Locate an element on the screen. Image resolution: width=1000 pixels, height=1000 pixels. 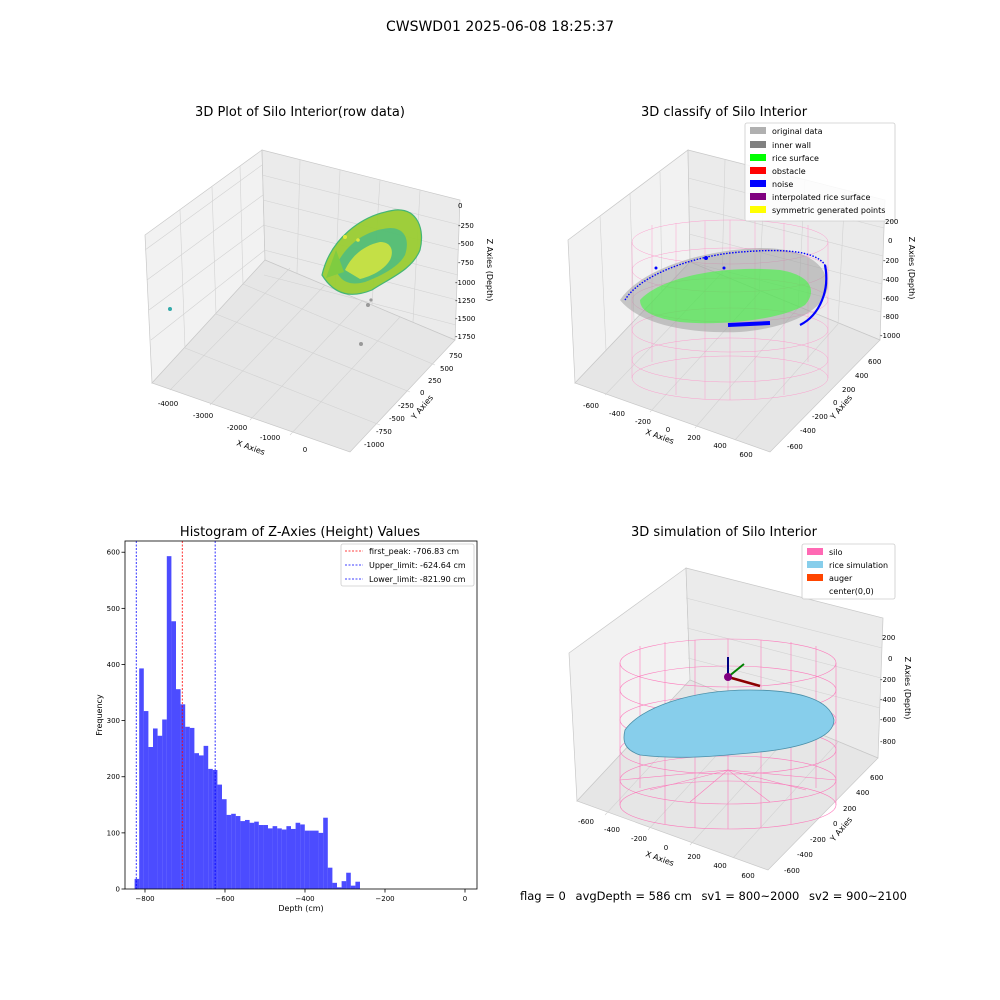
raw-point-cloud is located at coordinates (295, 277).